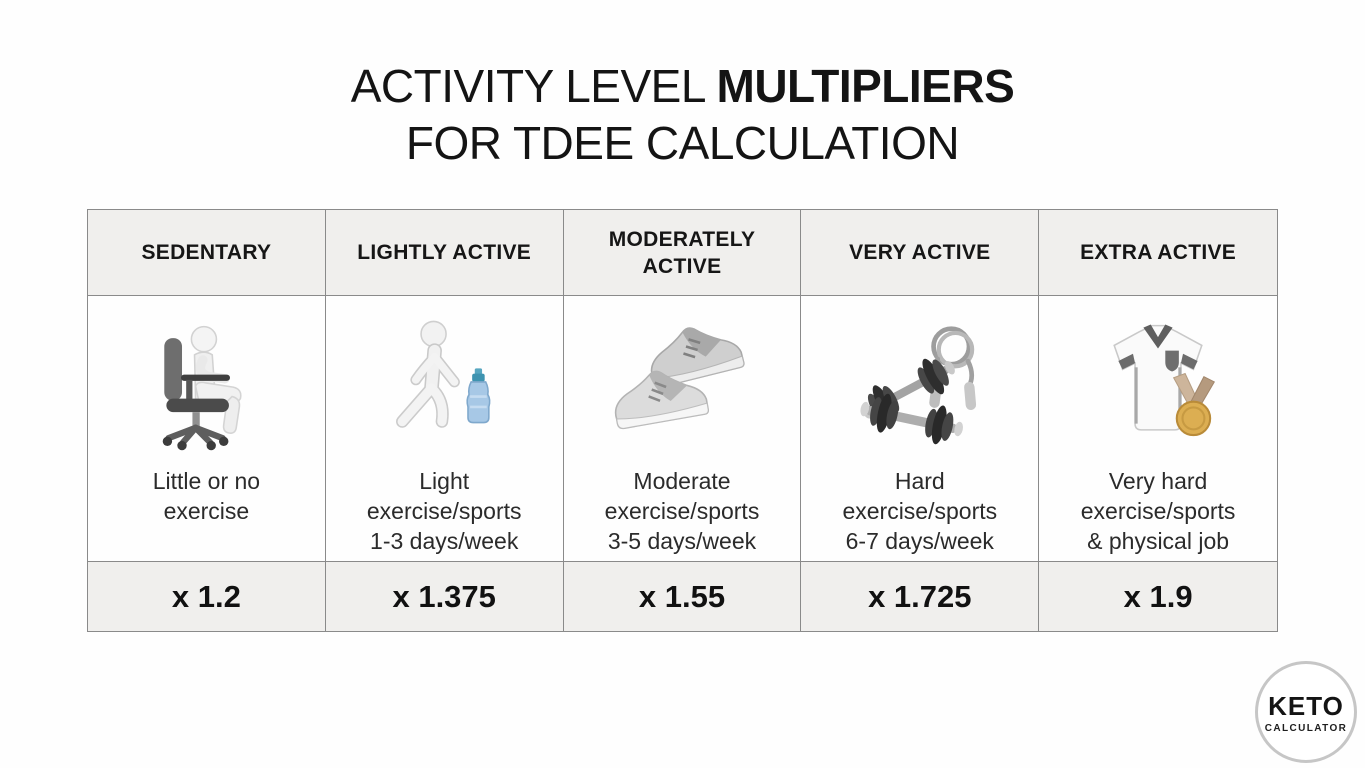 The image size is (1365, 768). Describe the element at coordinates (682, 511) in the screenshot. I see `description-moderately-active: Moderate exercise/sports 3-5 days/week` at that location.